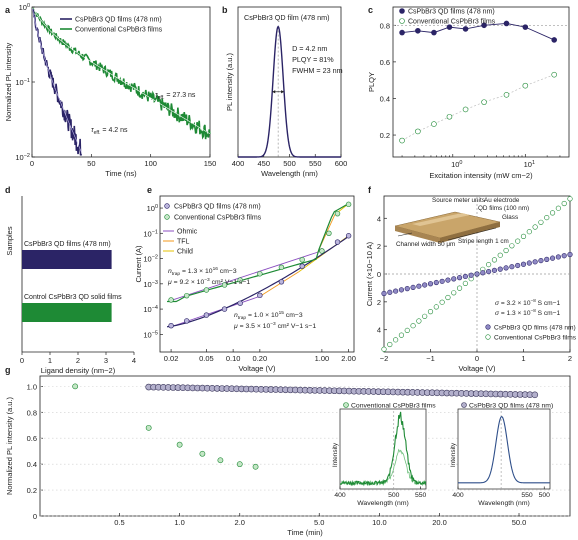  Describe the element at coordinates (260, 358) in the screenshot. I see `panel-e-xtick-label: 0.20` at that location.